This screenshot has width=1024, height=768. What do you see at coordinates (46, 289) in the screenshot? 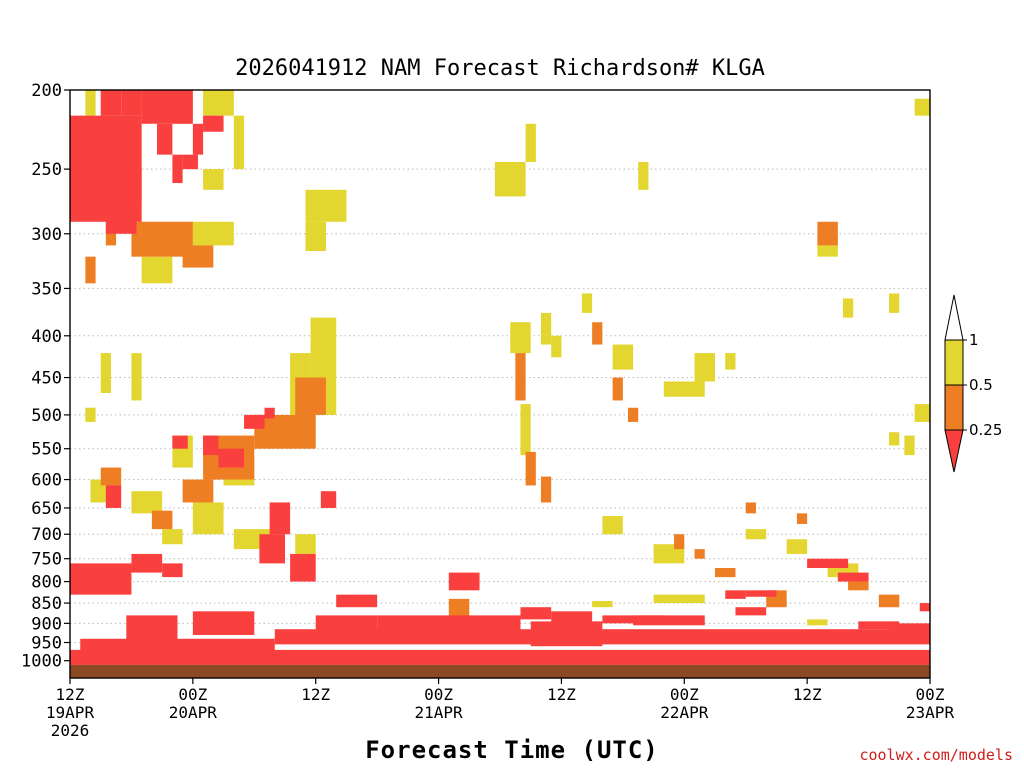
I see `y-tick-label: 350` at bounding box center [46, 289].